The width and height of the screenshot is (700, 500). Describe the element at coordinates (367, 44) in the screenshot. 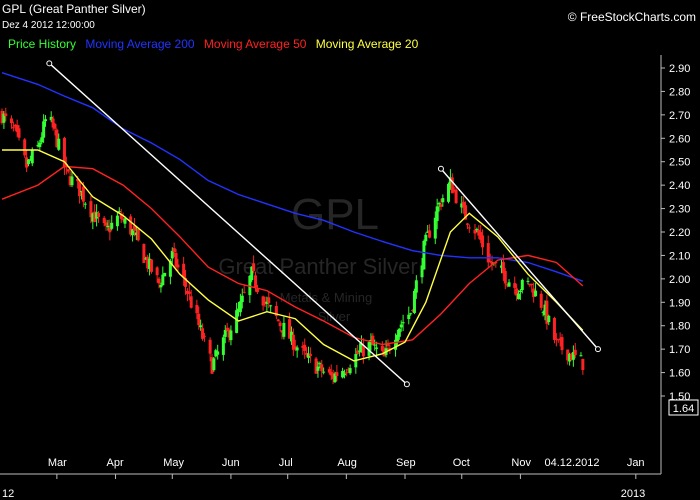

I see `legend-ma20: Moving Average 20` at that location.